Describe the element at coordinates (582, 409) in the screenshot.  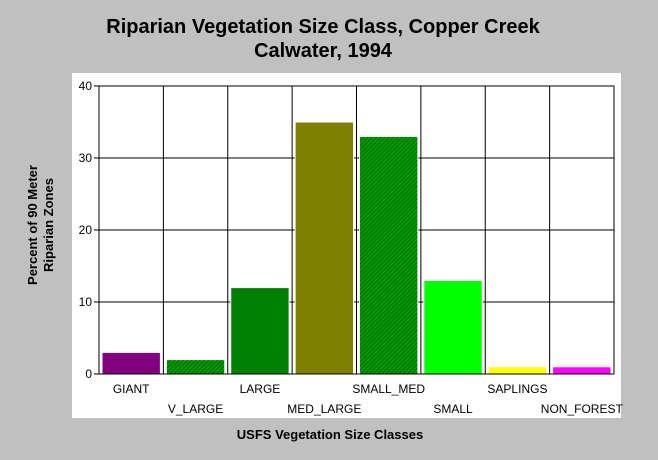
I see `x-tick-label: NON_FOREST` at that location.